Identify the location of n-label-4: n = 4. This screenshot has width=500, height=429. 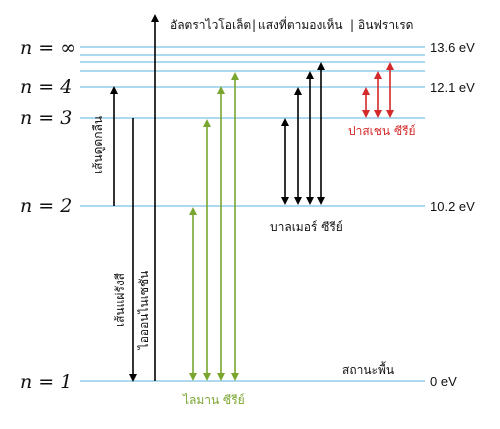
(46, 87).